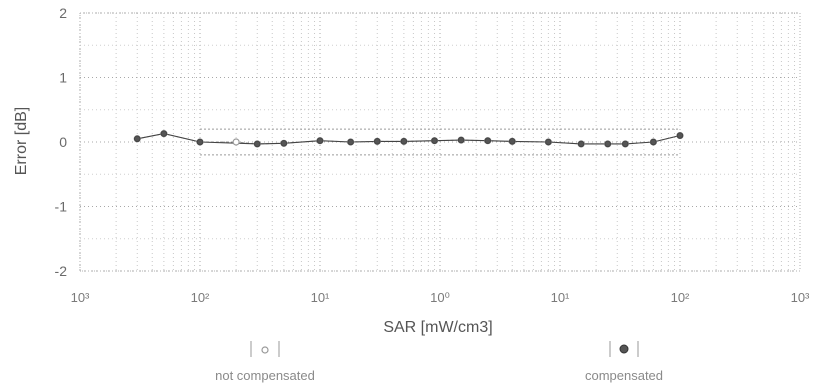 The width and height of the screenshot is (829, 387). What do you see at coordinates (265, 362) in the screenshot?
I see `legend-item-not-compensated: not compensated` at bounding box center [265, 362].